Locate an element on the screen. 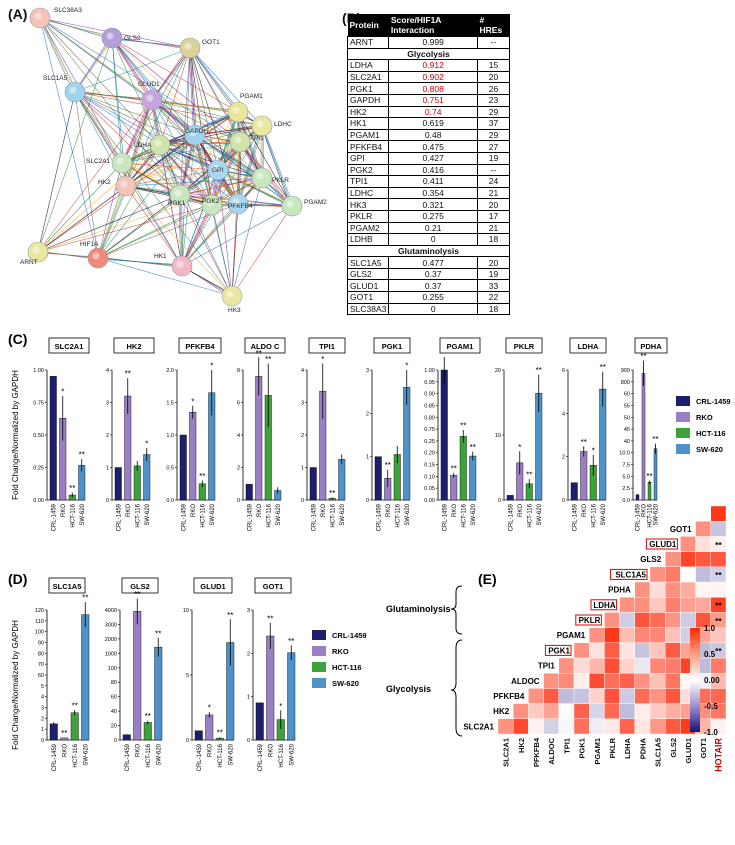 The image size is (735, 845). node-hk2 is located at coordinates (126, 186).